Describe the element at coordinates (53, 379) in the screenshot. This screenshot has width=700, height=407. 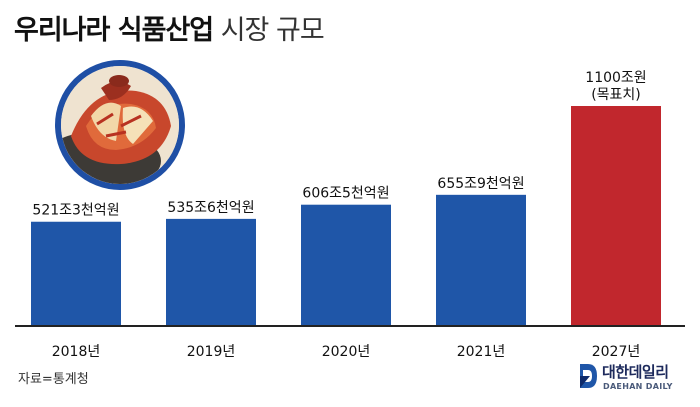
I see `source-note: 자료=통계청` at that location.